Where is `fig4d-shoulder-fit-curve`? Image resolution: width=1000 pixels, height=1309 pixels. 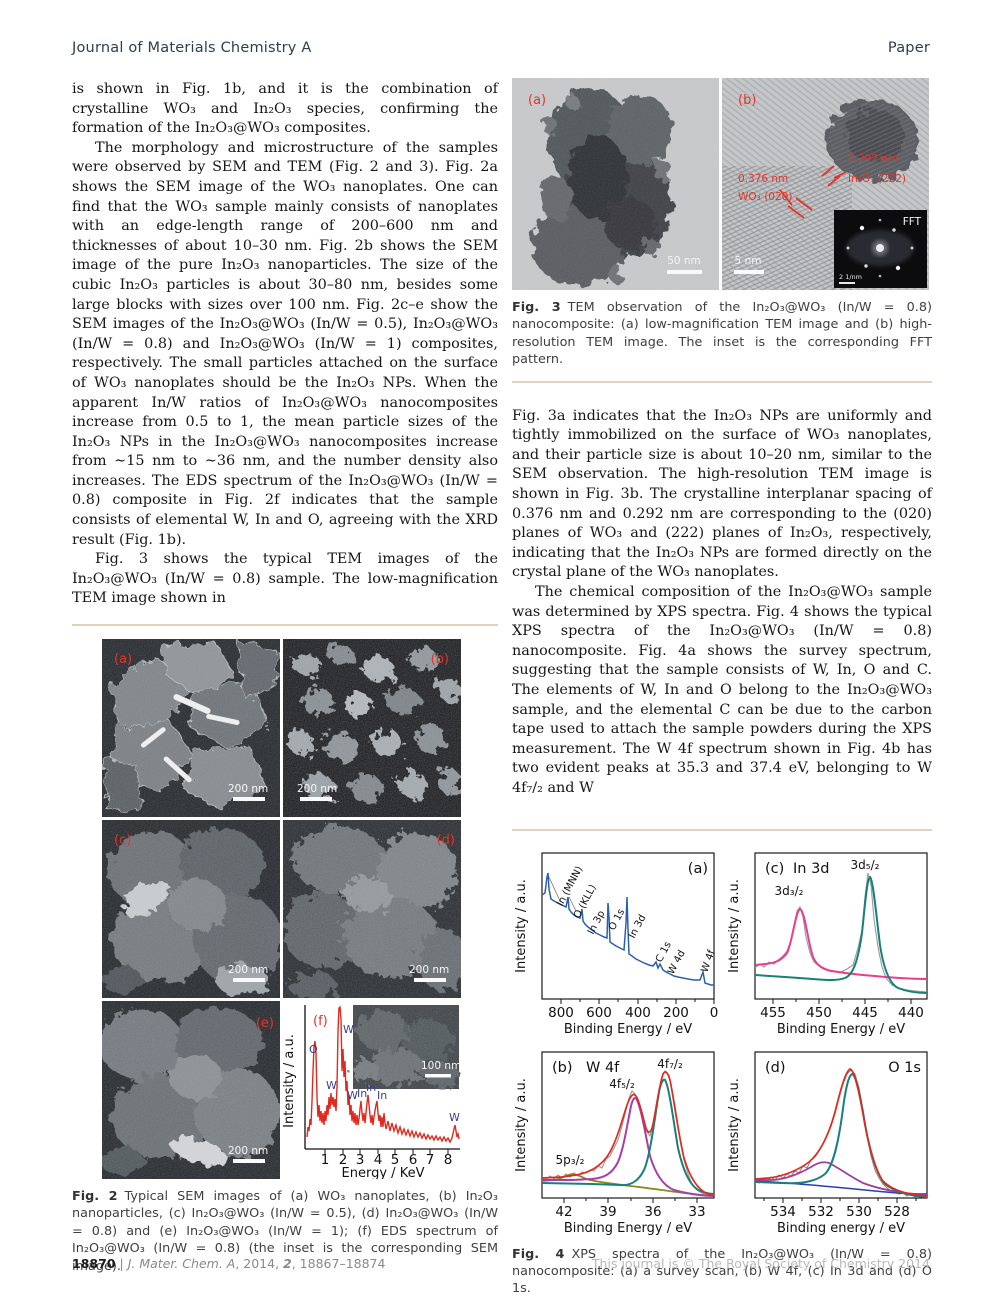 fig4d-shoulder-fit-curve is located at coordinates (841, 1178).